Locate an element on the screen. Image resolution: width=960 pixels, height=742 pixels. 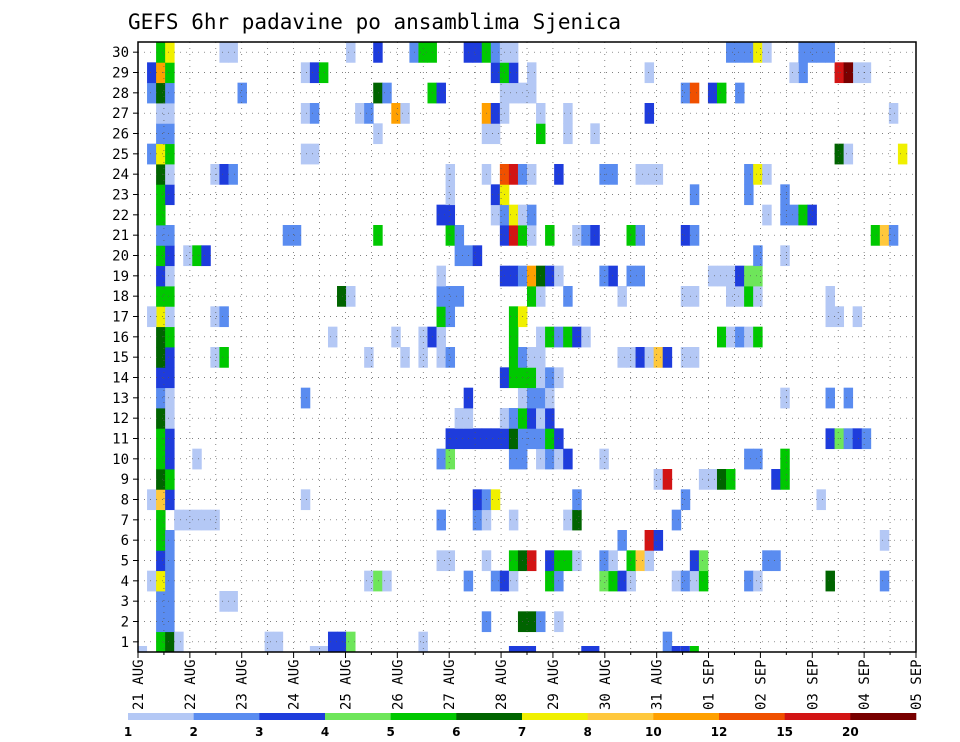
y-tick-label: 17 is located at coordinates (120, 318).